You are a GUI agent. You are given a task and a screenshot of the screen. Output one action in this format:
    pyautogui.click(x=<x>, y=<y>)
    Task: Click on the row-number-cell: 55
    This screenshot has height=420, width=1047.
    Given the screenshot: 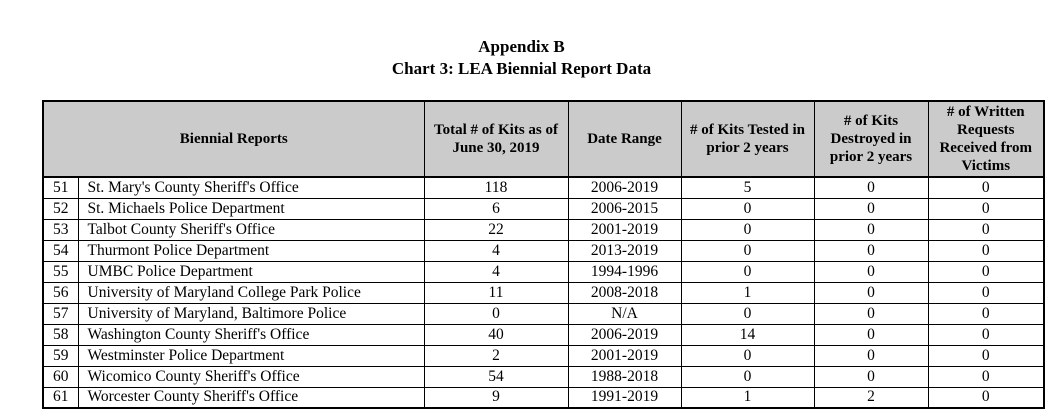 What is the action you would take?
    pyautogui.click(x=60, y=271)
    